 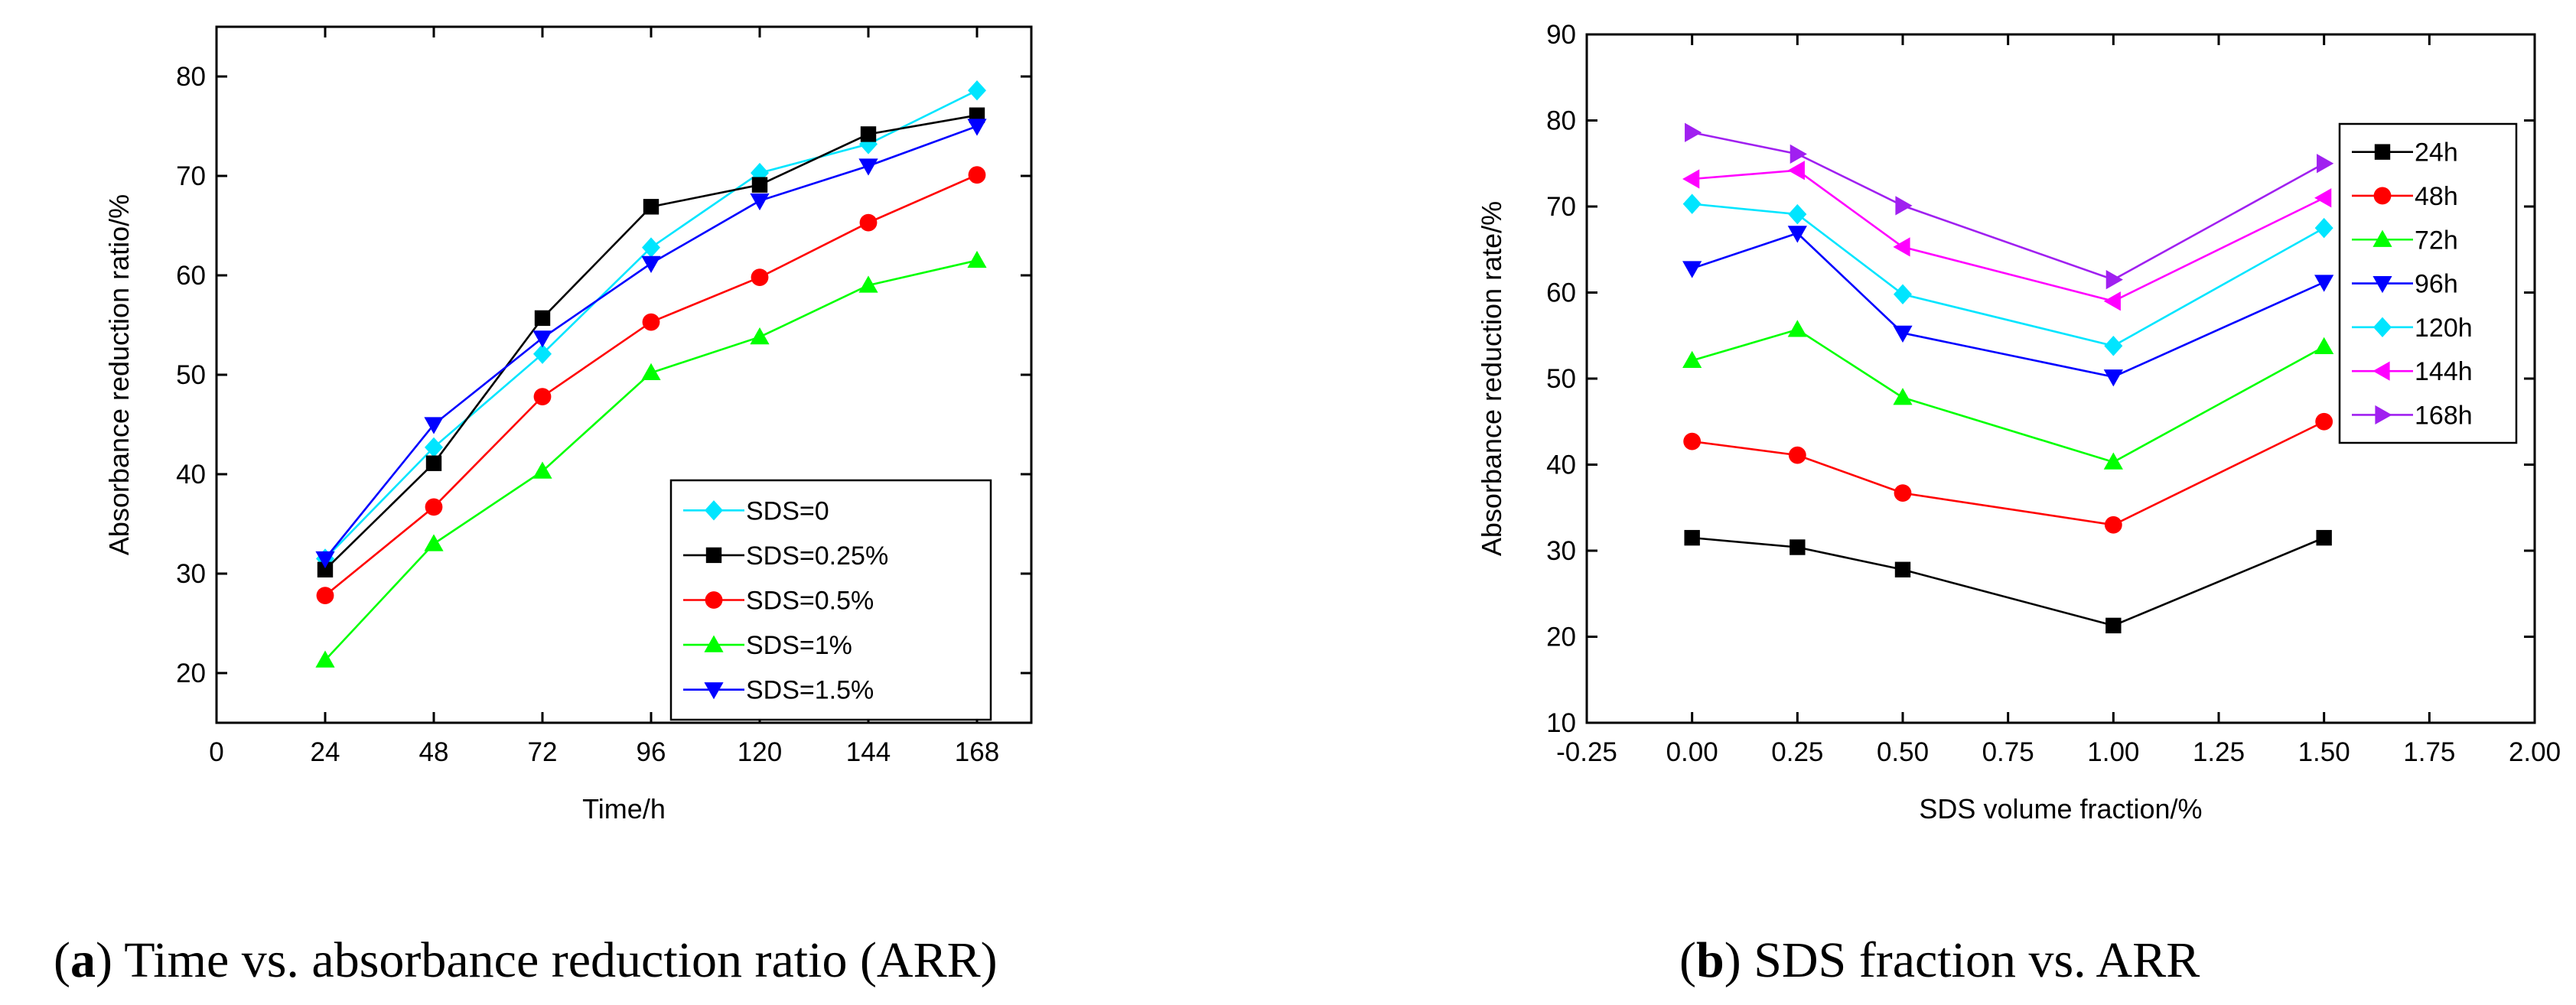 What do you see at coordinates (1561, 723) in the screenshot?
I see `chart-b-y-tick-label: 10` at bounding box center [1561, 723].